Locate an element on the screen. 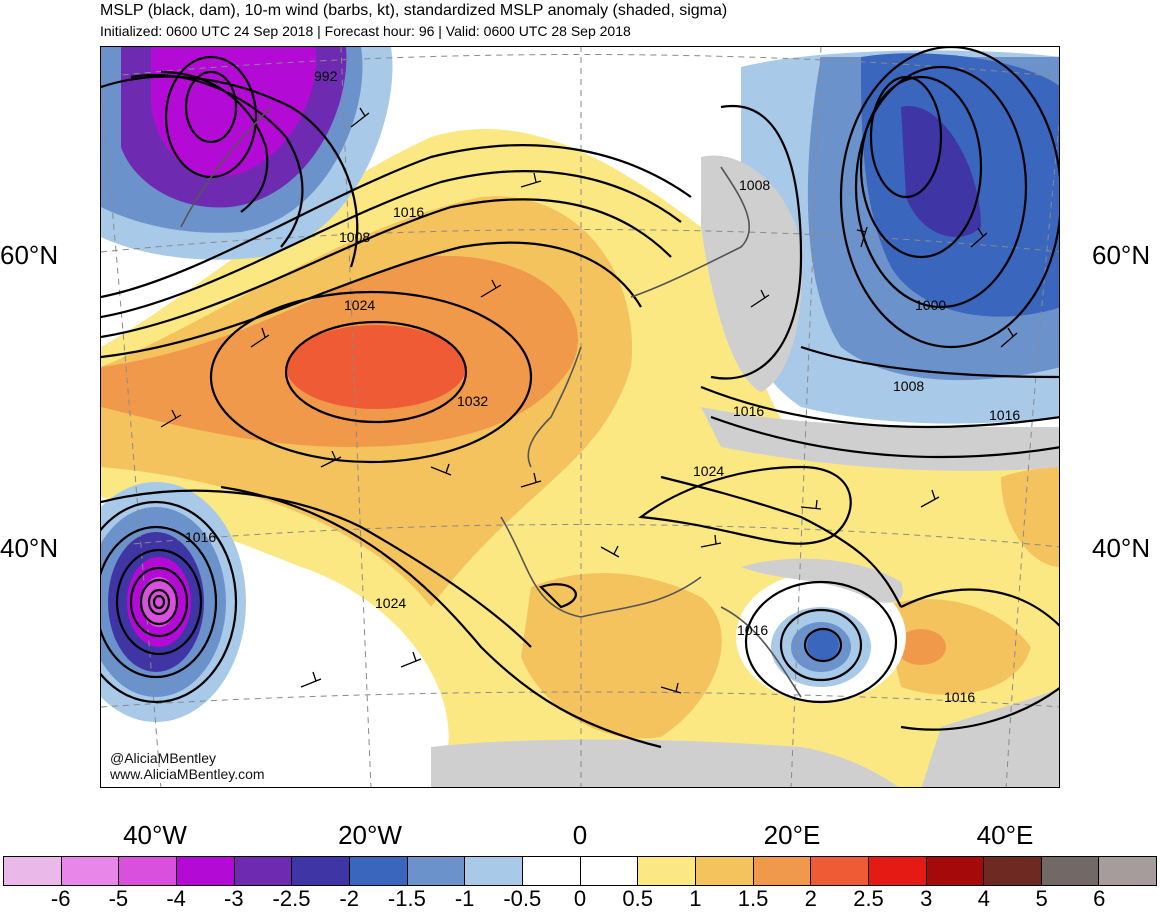 This screenshot has width=1160, height=912. lon-label-20w: 20°W is located at coordinates (370, 835).